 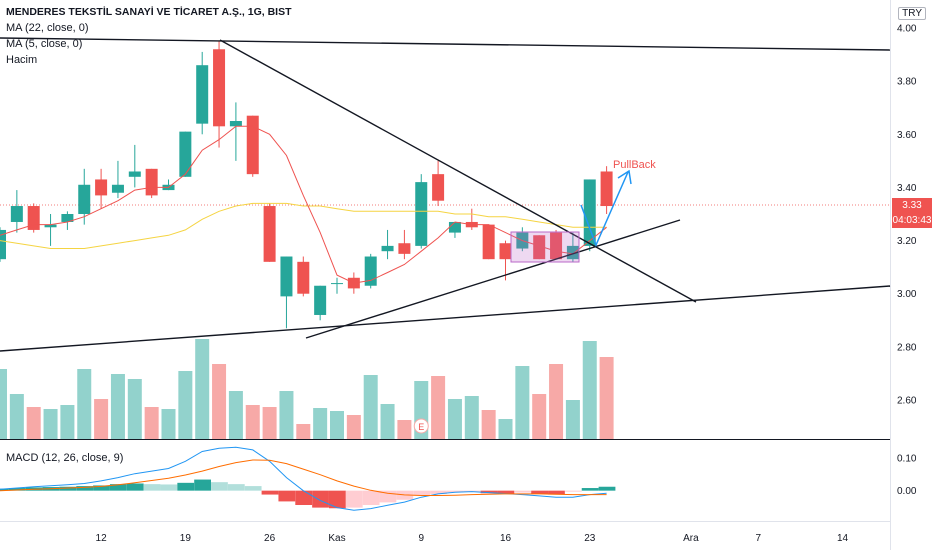 I want to click on pullback-arrow-head, so click(x=624, y=177).